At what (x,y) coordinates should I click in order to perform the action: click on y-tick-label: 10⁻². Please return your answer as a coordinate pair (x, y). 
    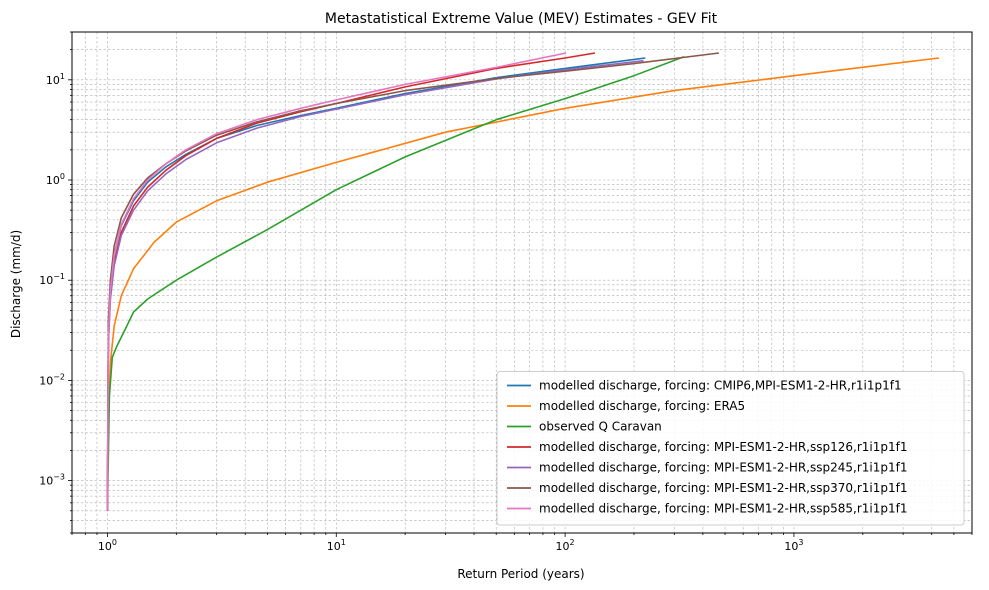
    Looking at the image, I should click on (52, 379).